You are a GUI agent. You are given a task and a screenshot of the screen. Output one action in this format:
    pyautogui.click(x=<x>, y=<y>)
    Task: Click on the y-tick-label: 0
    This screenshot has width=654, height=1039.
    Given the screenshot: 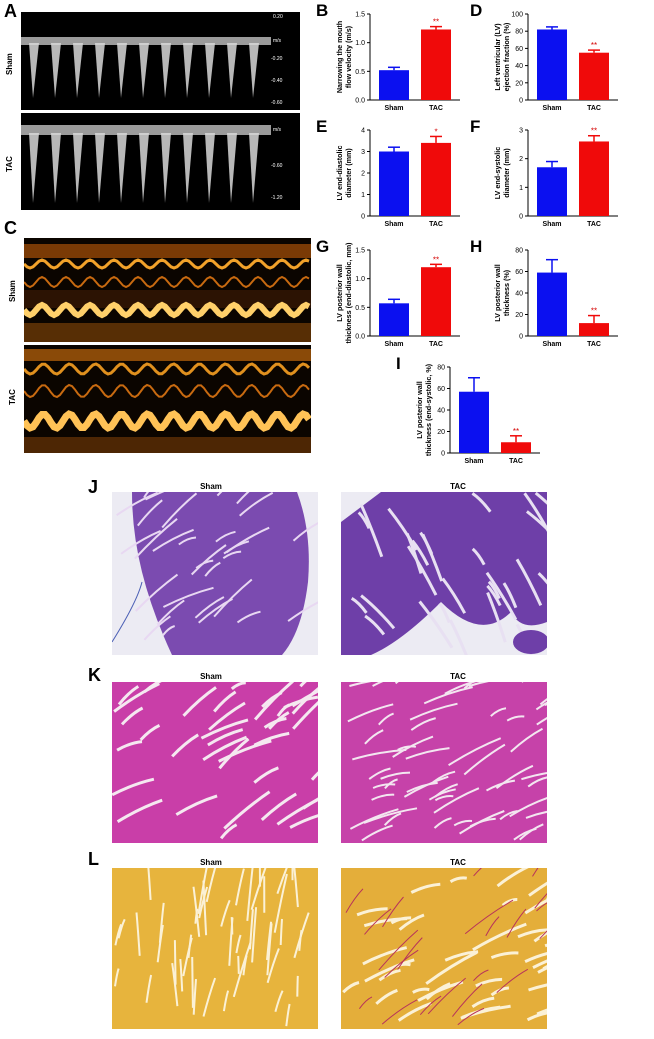 What is the action you would take?
    pyautogui.click(x=363, y=217)
    